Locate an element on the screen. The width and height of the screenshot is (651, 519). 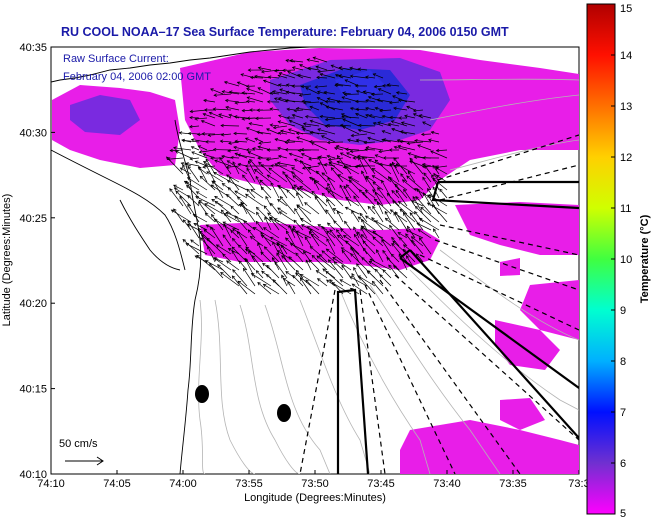
radar-site-marker is located at coordinates (202, 394).